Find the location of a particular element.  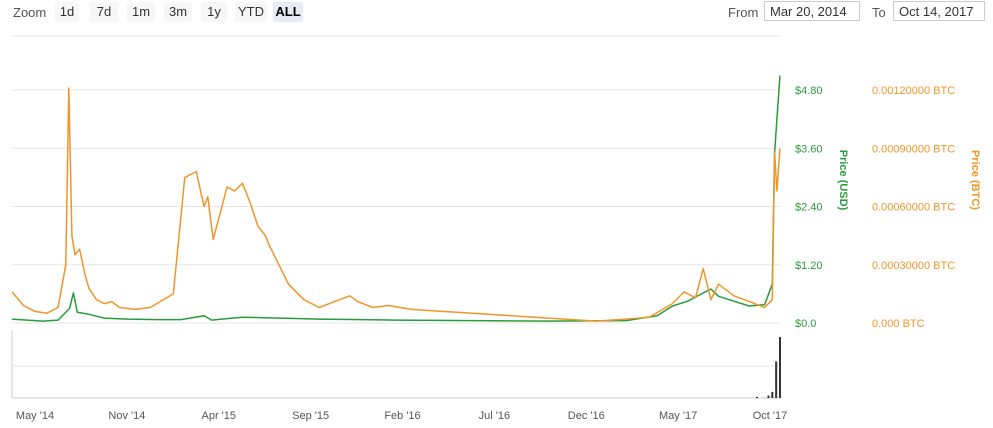

usd-tick-label: $3.60 is located at coordinates (809, 149).